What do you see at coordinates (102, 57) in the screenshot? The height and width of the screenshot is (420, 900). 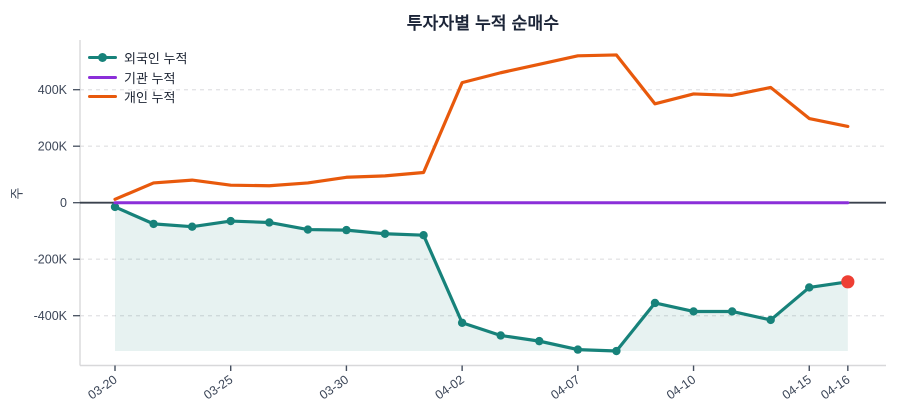 I see `foreign-line-swatch-icon` at bounding box center [102, 57].